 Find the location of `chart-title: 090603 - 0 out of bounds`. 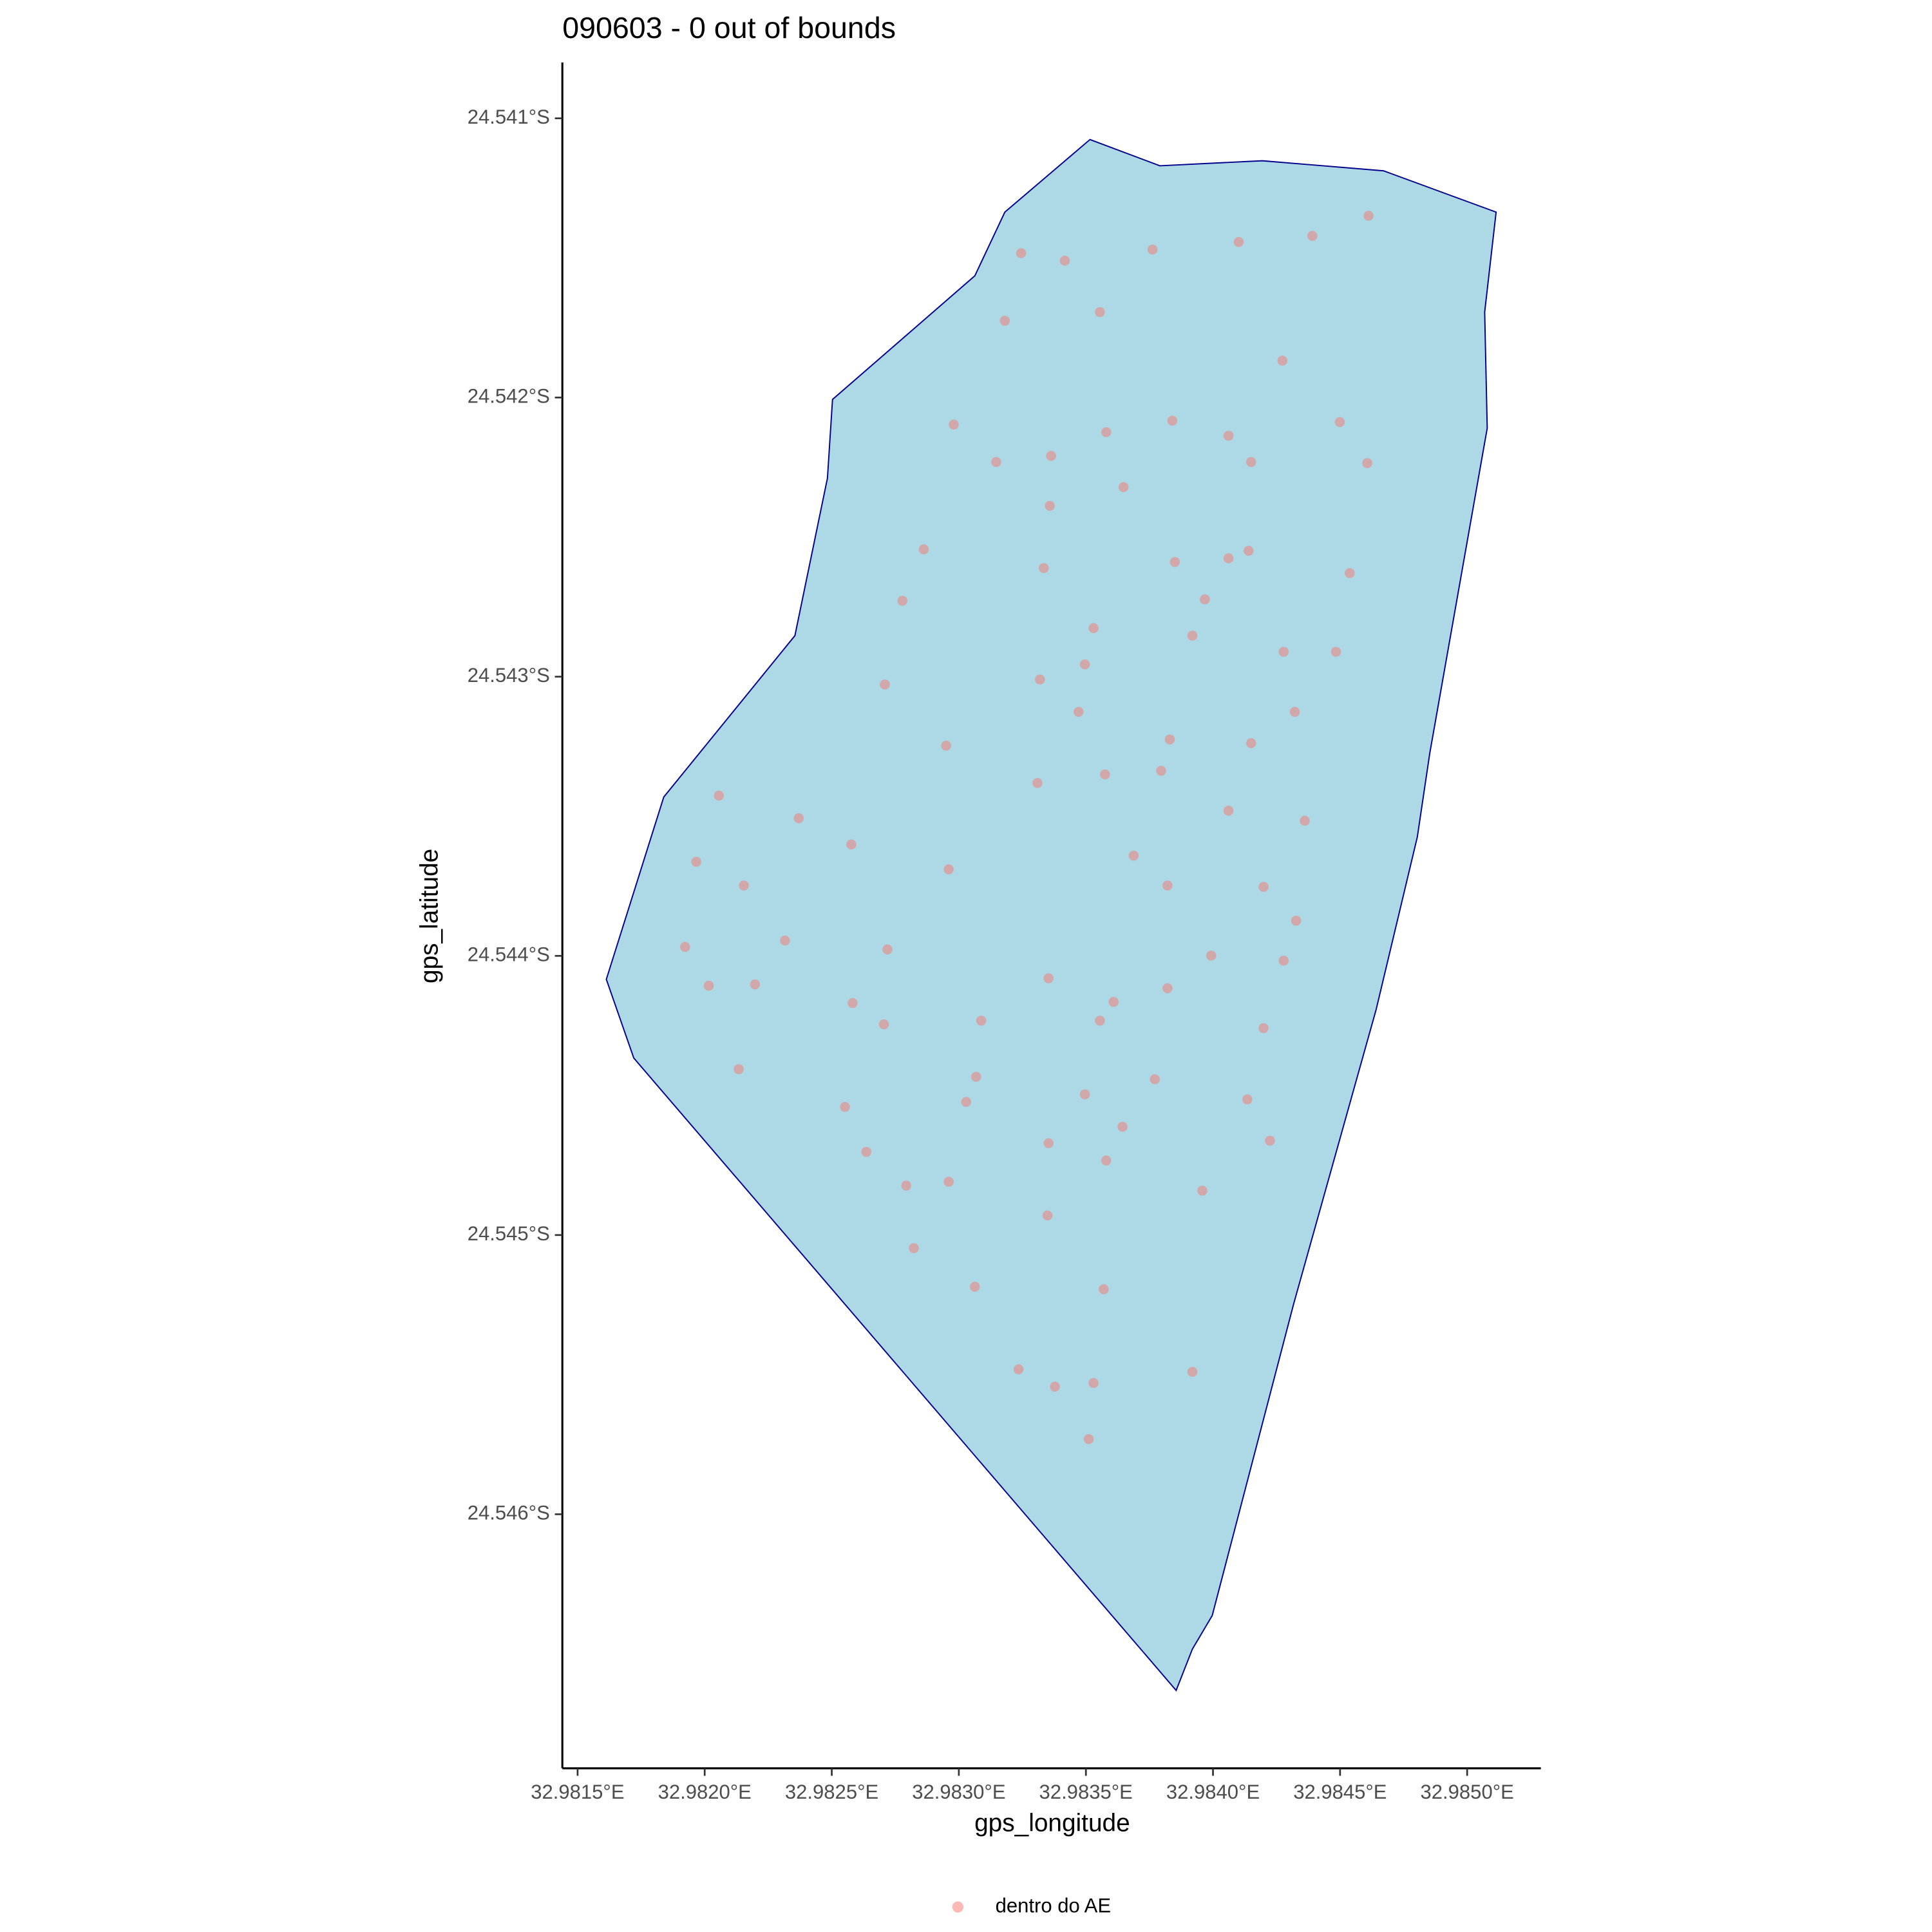

chart-title: 090603 - 0 out of bounds is located at coordinates (729, 28).